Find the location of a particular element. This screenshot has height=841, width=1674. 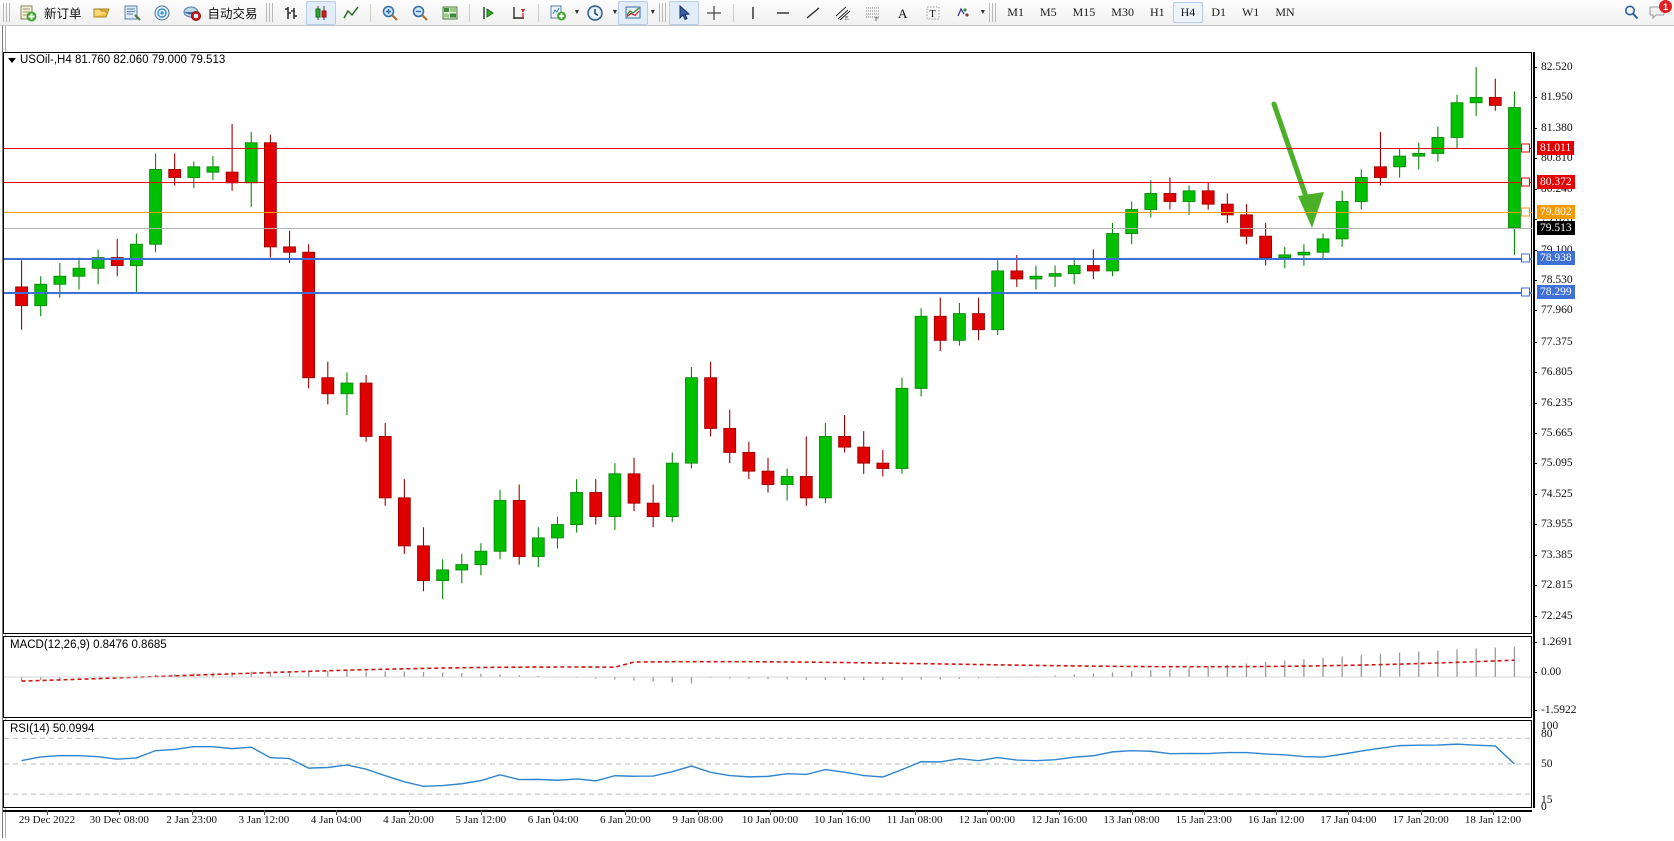

level-label-80.372: 80.372 is located at coordinates (1556, 181).